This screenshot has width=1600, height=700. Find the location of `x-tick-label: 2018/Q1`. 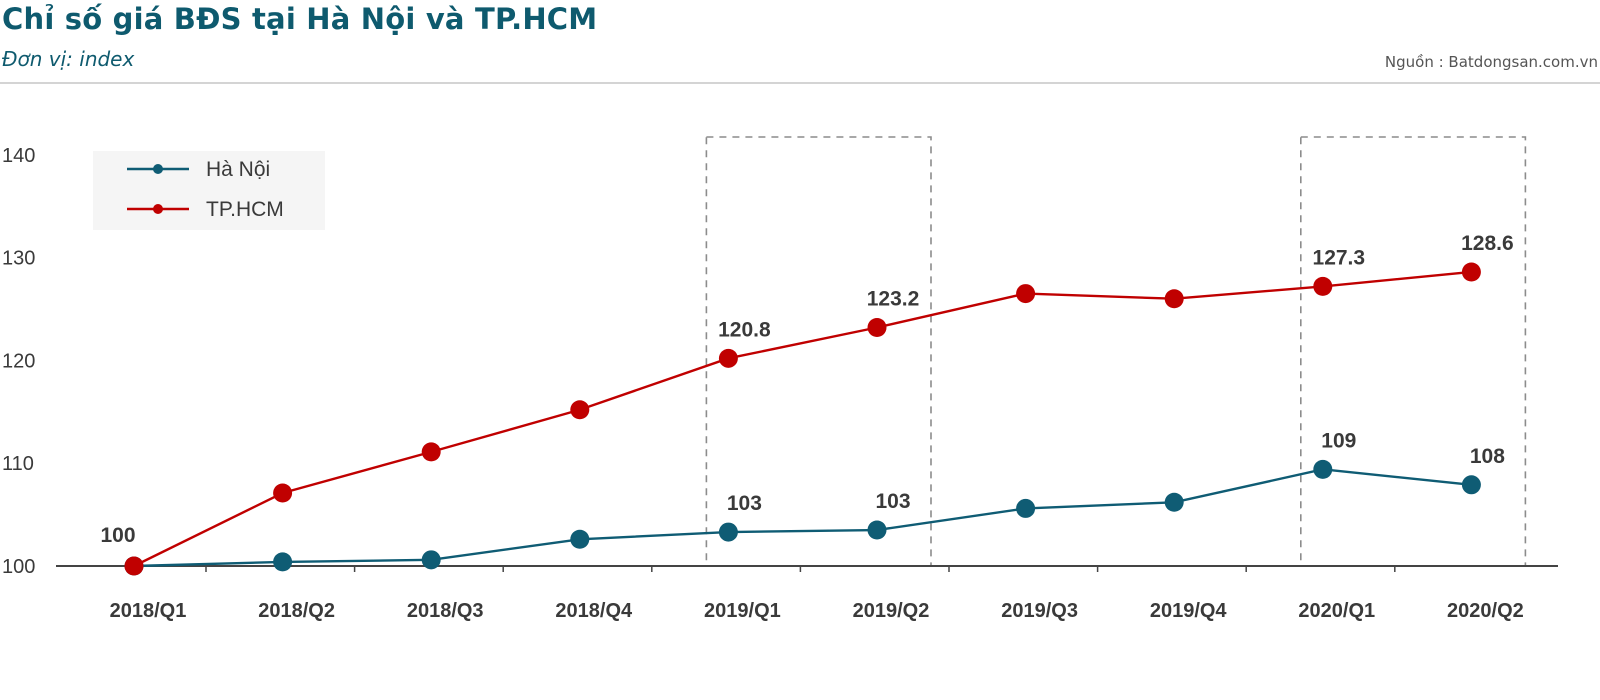

x-tick-label: 2018/Q1 is located at coordinates (148, 611).